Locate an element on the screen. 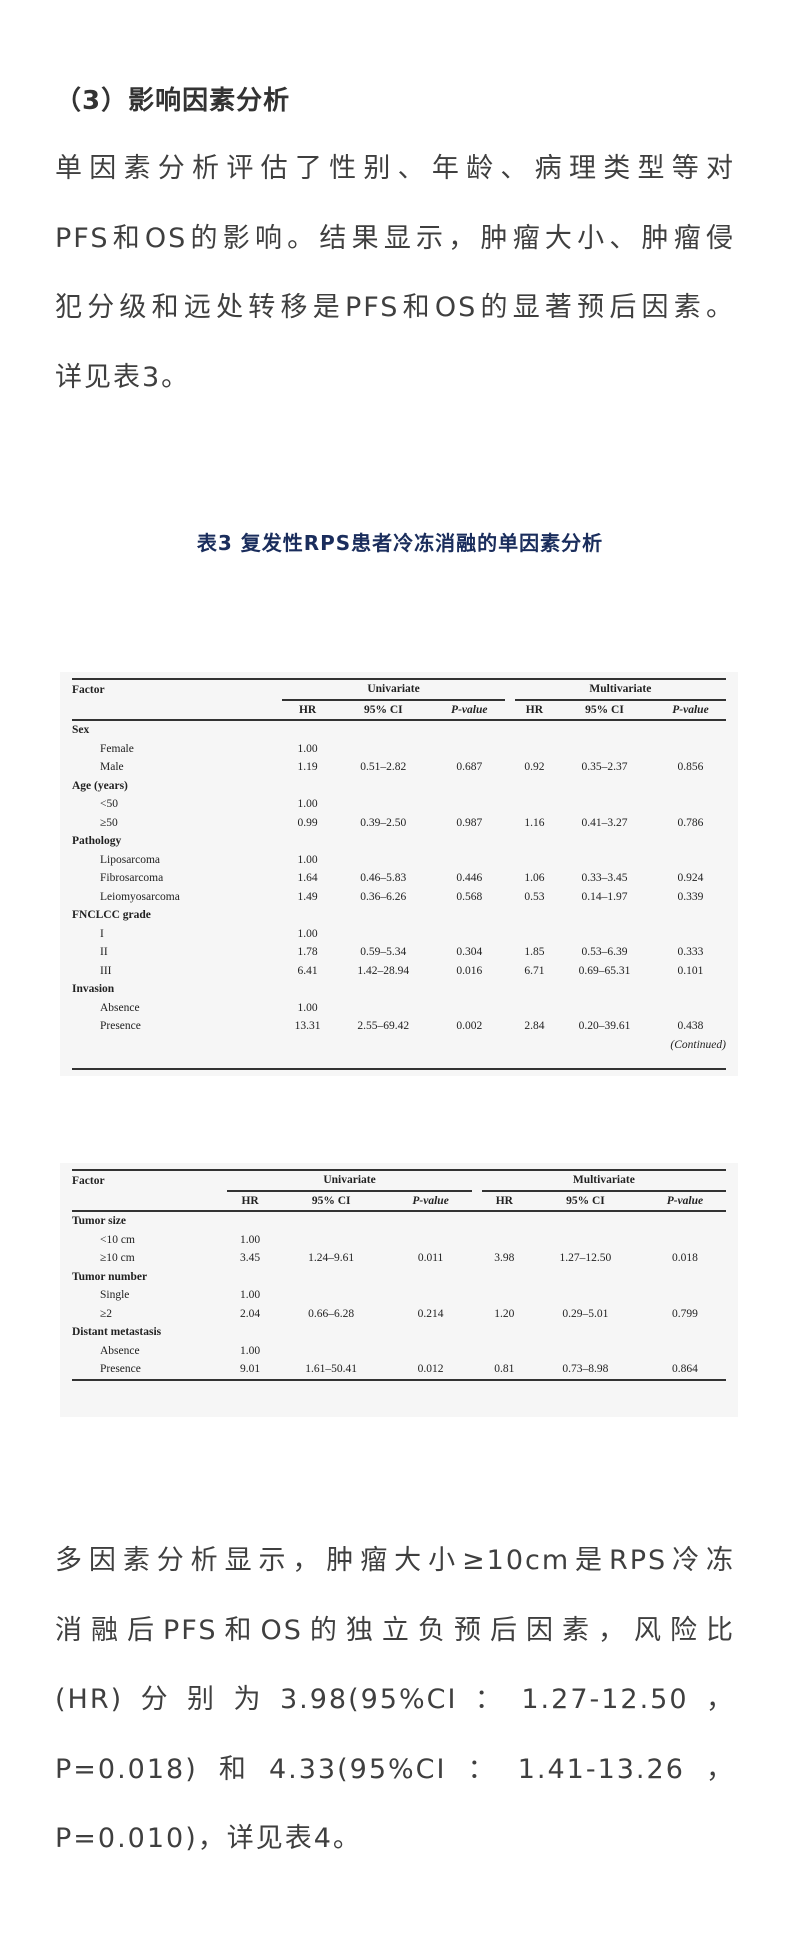 The height and width of the screenshot is (1944, 800). u-p-cell: 0.016 is located at coordinates (469, 970).